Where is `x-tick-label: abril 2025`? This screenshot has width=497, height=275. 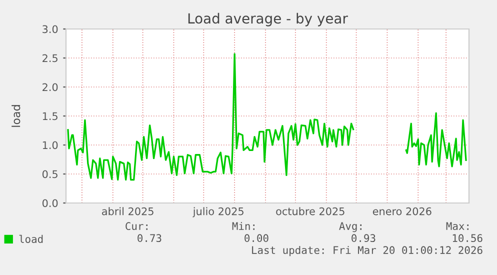 x-tick-label: abril 2025 is located at coordinates (128, 211).